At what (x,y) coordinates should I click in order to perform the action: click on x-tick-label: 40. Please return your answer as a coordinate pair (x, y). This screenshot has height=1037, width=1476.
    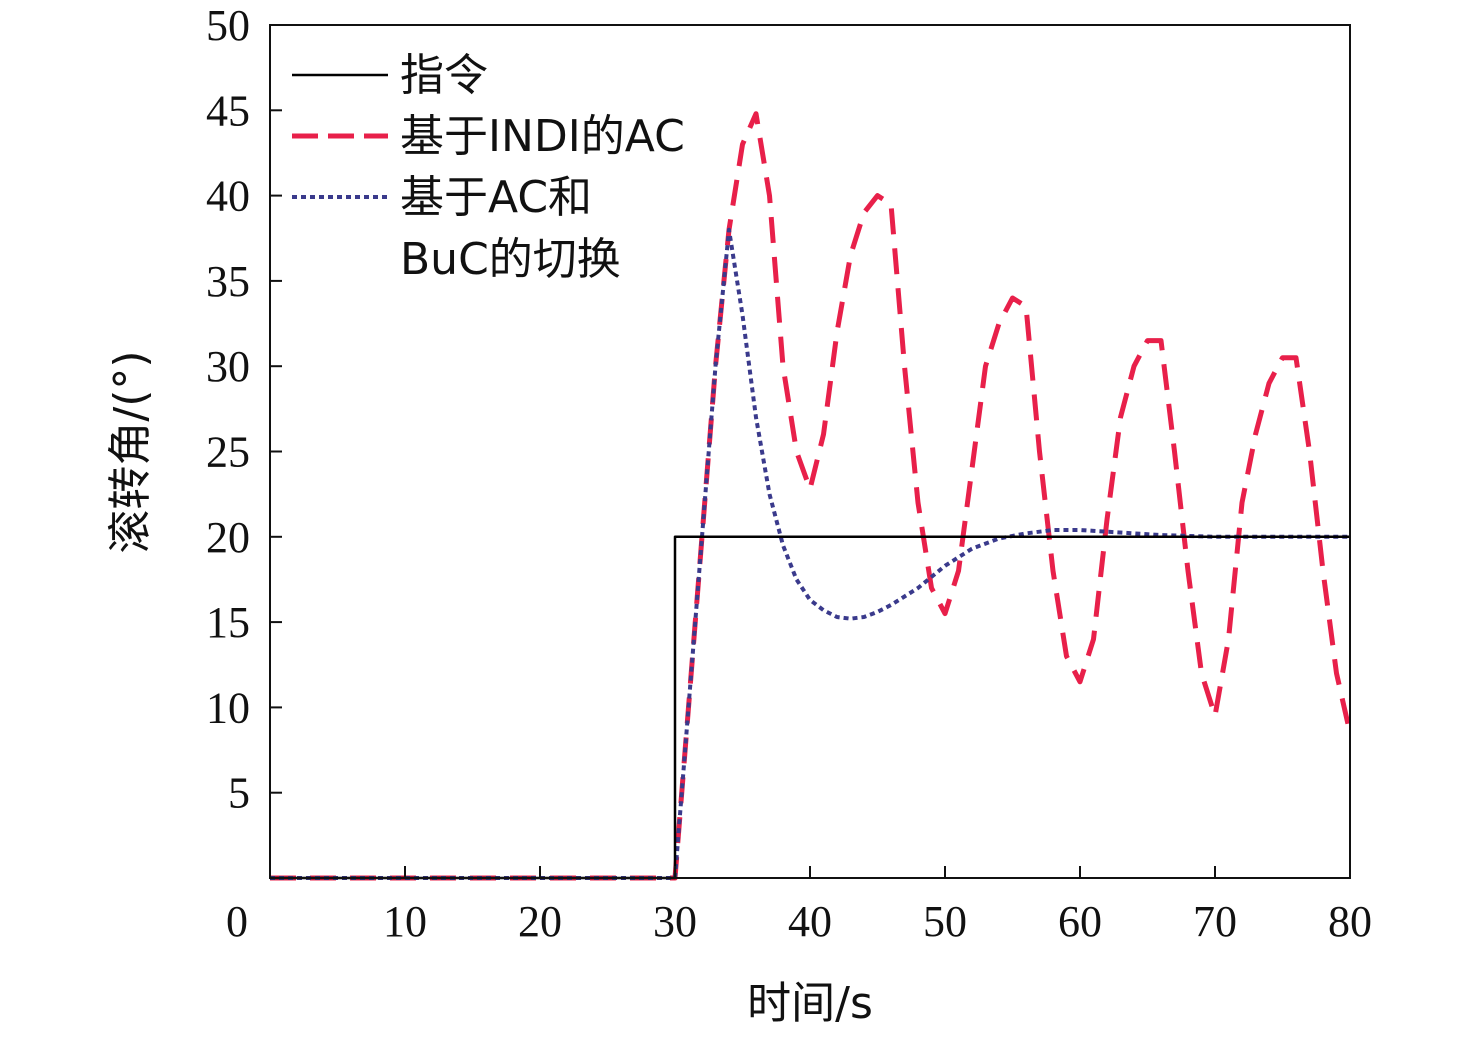
    Looking at the image, I should click on (810, 921).